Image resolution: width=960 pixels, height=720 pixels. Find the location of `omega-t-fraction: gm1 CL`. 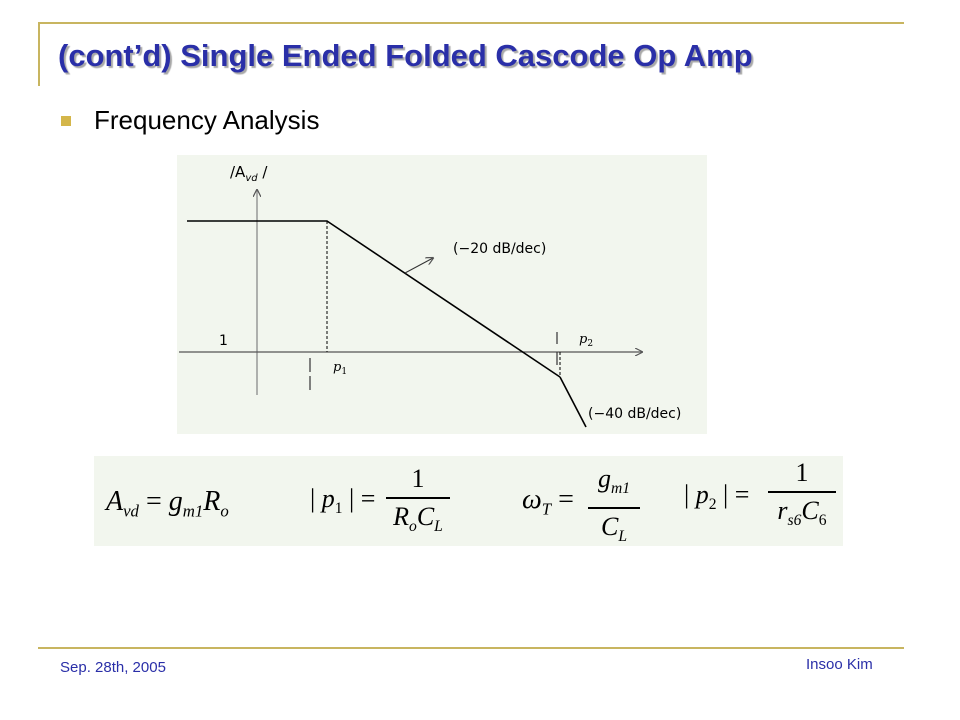

omega-t-fraction: gm1 CL is located at coordinates (614, 508).